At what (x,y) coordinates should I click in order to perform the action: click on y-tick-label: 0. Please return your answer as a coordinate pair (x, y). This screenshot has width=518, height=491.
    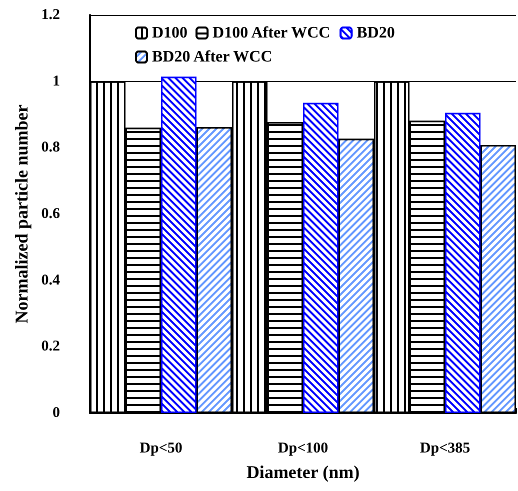
    Looking at the image, I should click on (56, 413).